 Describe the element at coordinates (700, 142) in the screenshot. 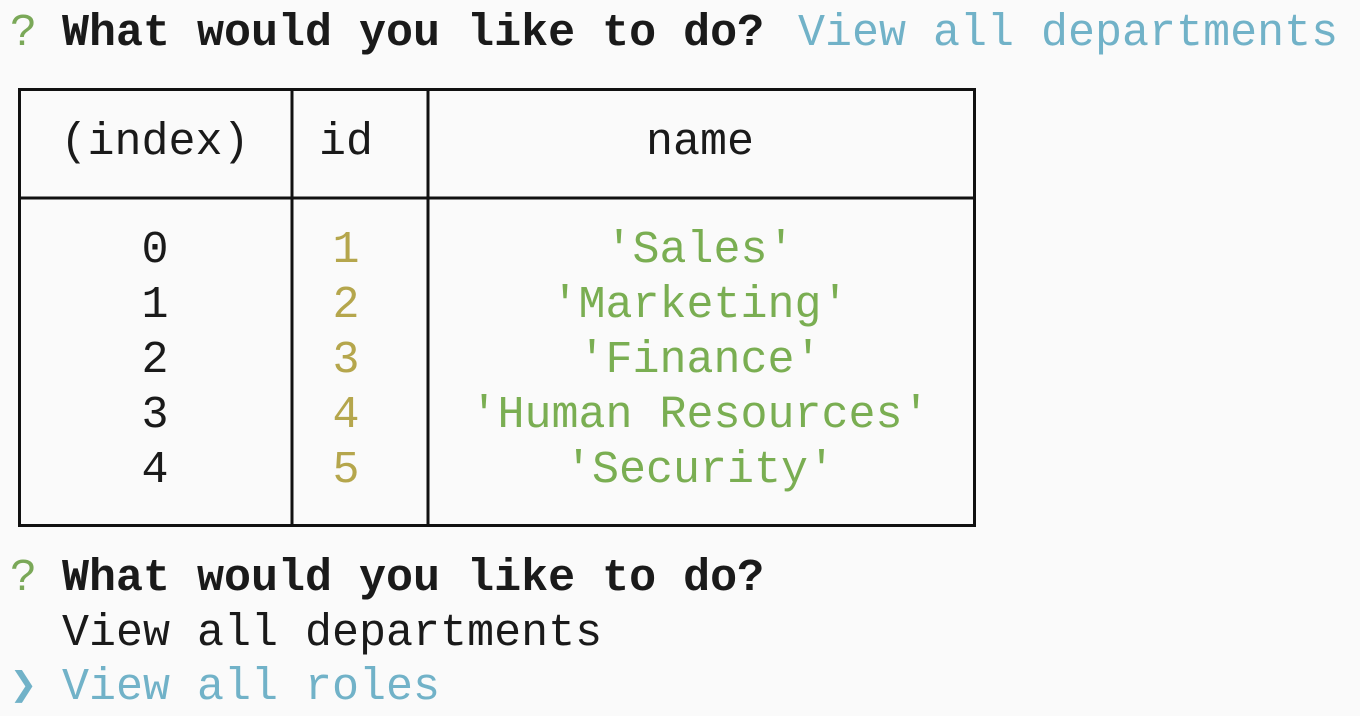

I see `table-header: name` at that location.